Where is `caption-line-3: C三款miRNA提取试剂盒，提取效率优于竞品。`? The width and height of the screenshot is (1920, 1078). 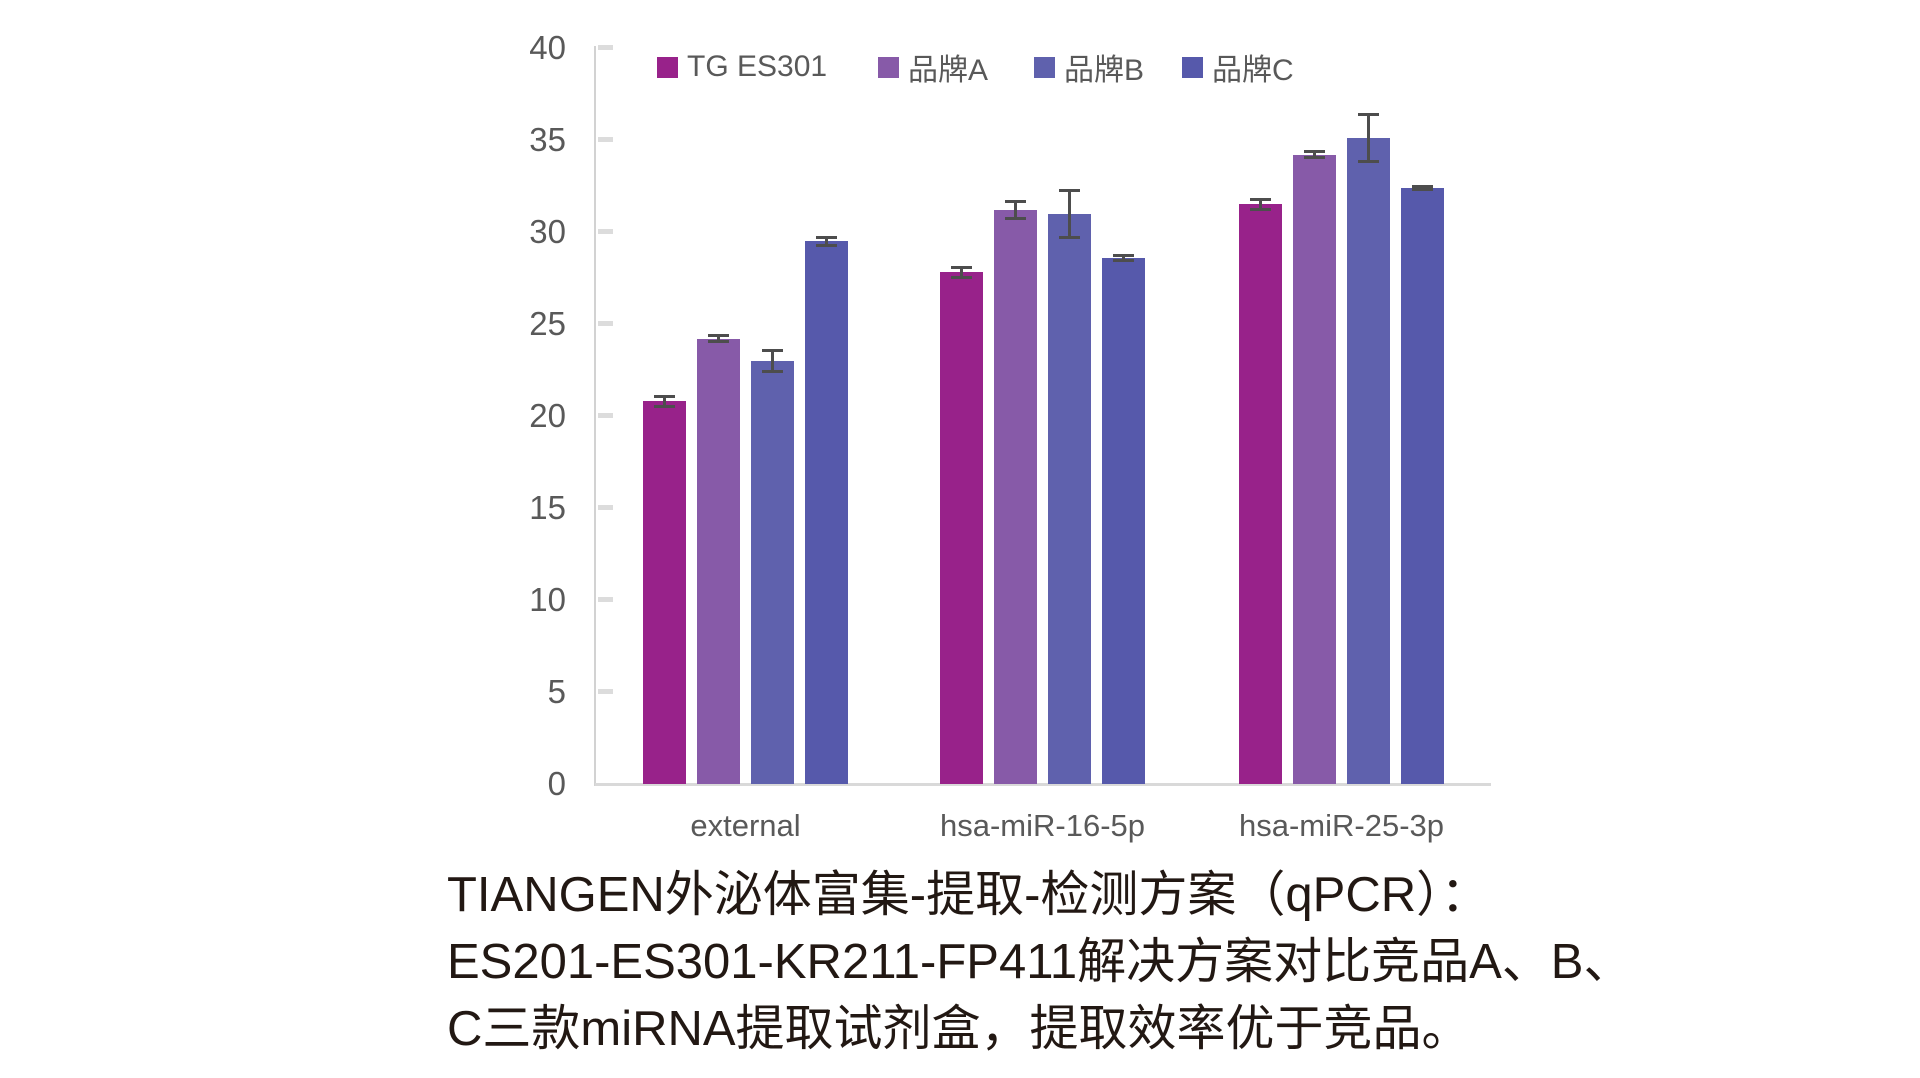
caption-line-3: C三款miRNA提取试剂盒，提取效率优于竞品。 is located at coordinates (959, 1029).